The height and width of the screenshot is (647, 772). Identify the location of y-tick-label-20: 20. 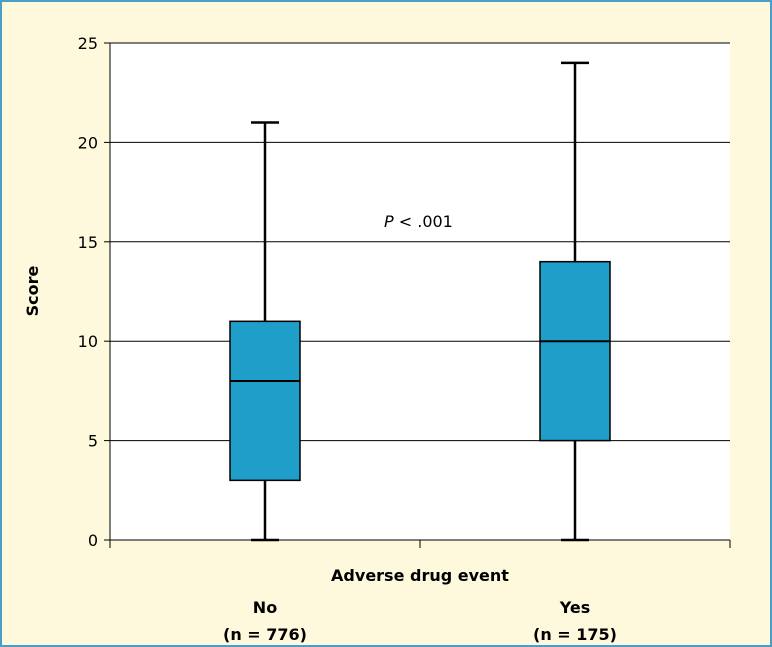
(88, 142).